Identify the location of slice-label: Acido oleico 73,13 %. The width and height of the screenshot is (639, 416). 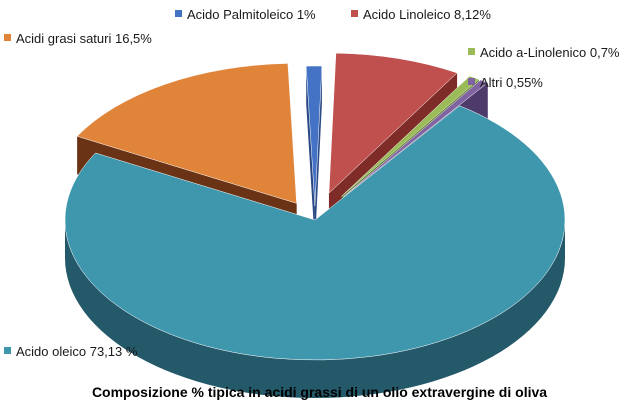
(77, 351).